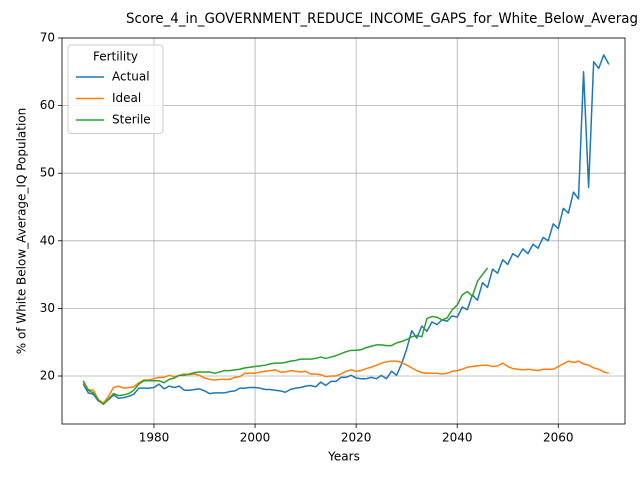 This screenshot has height=480, width=640. Describe the element at coordinates (47, 376) in the screenshot. I see `y-tick-label: 20` at that location.